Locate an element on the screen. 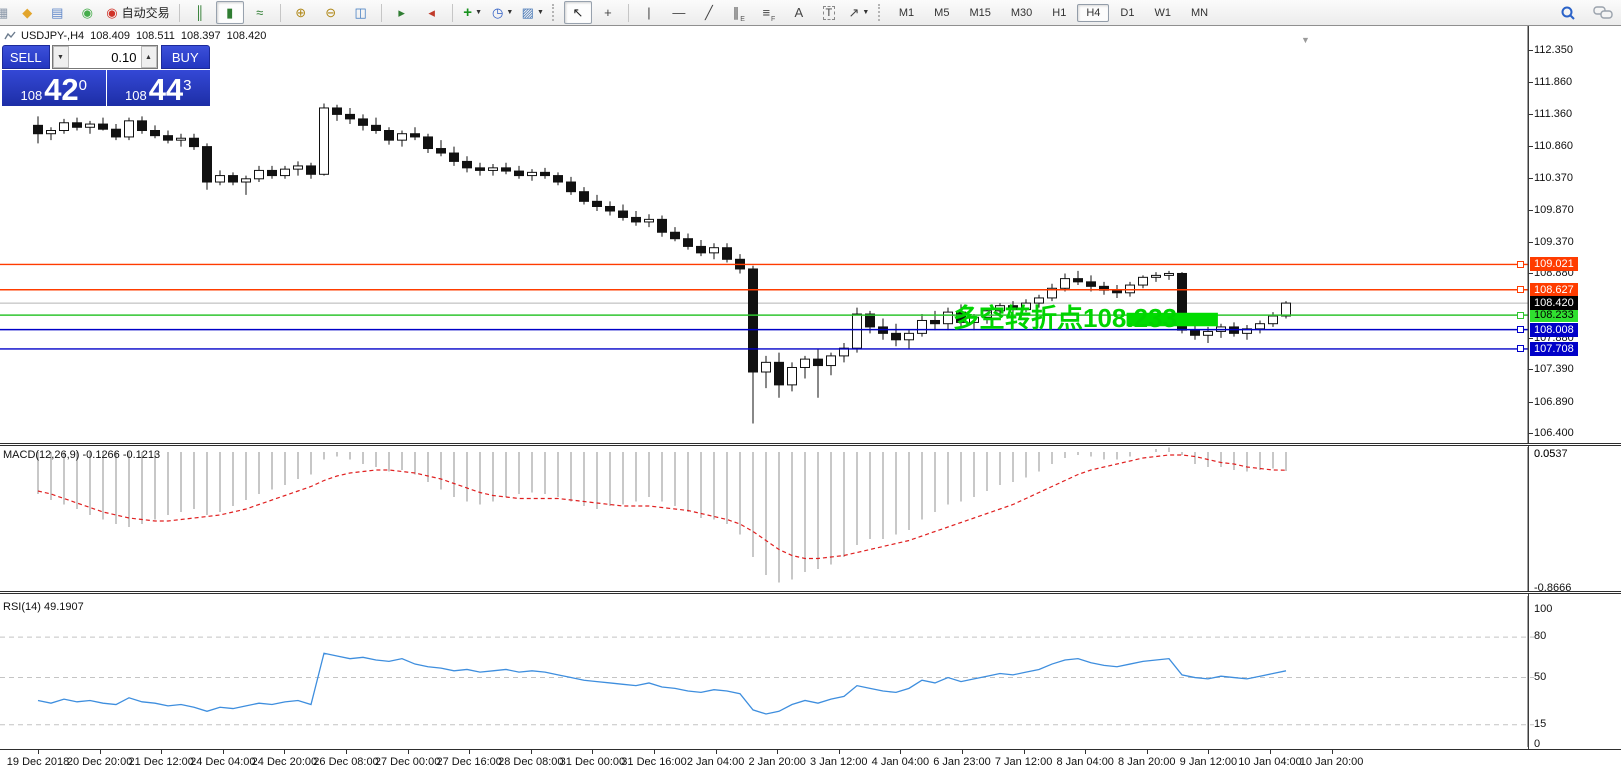 The width and height of the screenshot is (1621, 772). periods-icon: ◷ ▼ is located at coordinates (503, 12).